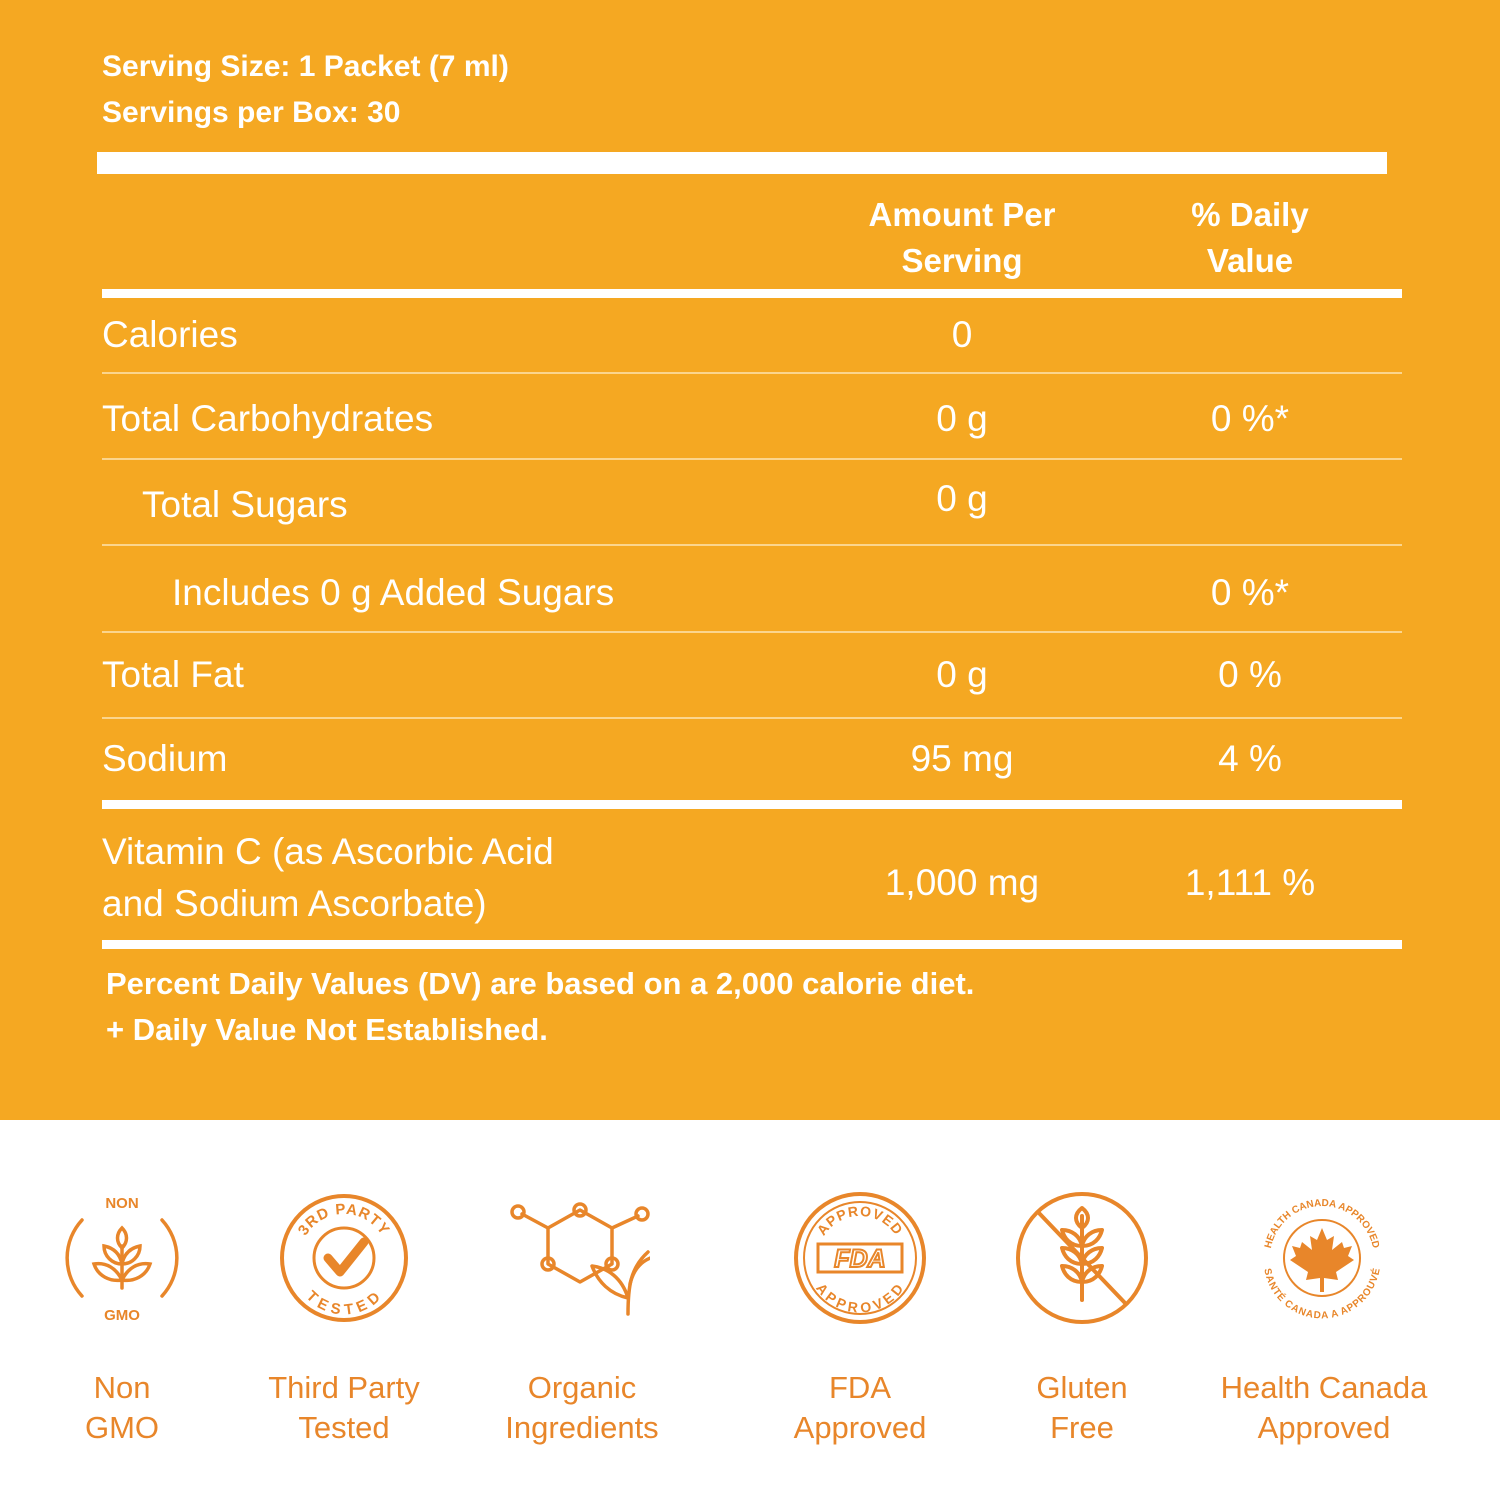 The image size is (1500, 1500). What do you see at coordinates (1250, 418) in the screenshot?
I see `row-carbs-dv: 0 %*` at bounding box center [1250, 418].